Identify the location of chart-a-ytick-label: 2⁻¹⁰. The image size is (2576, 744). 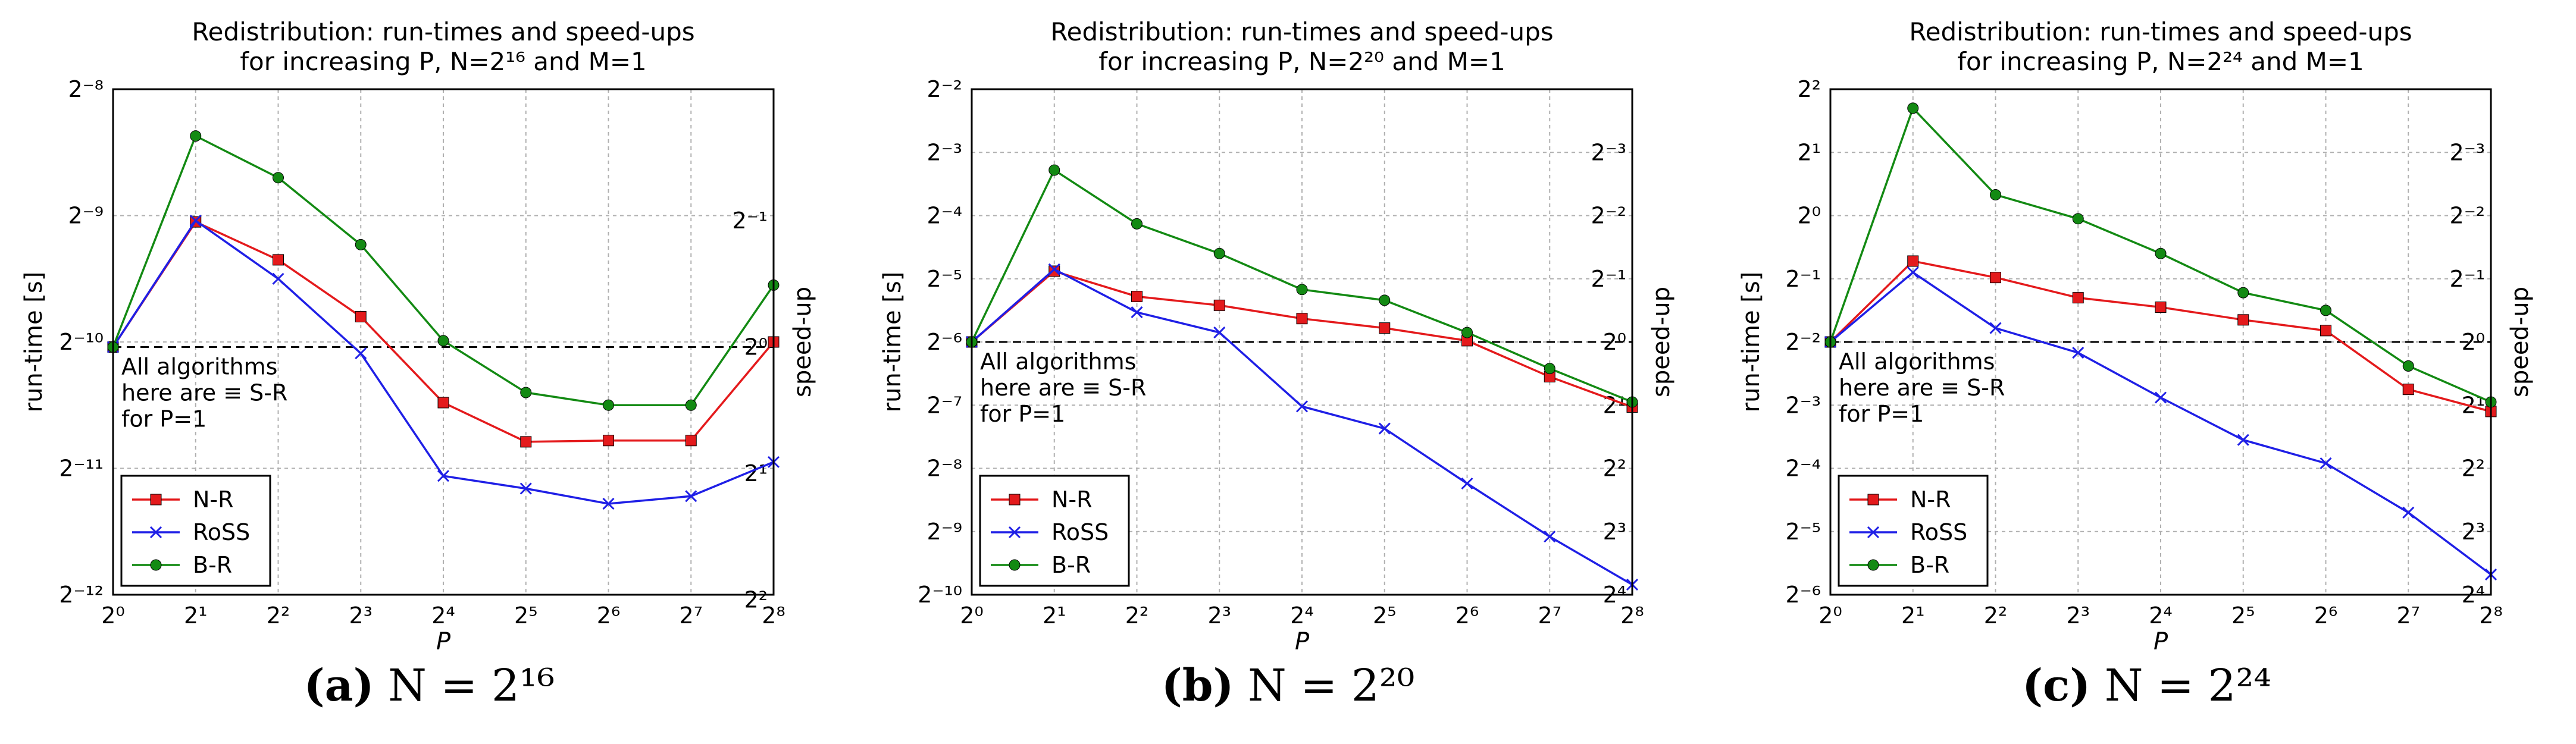
(81, 342).